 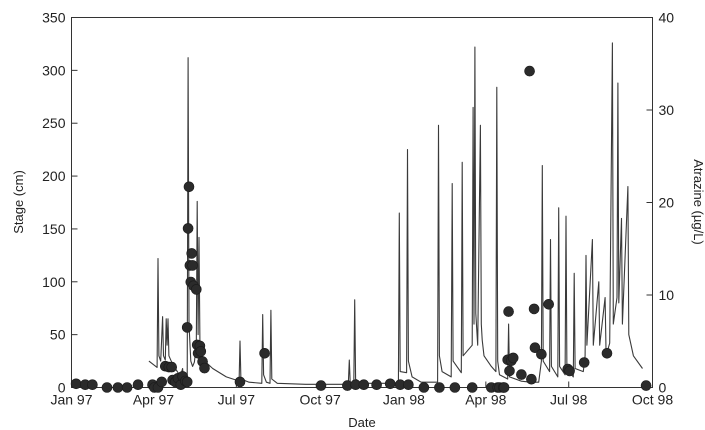 What do you see at coordinates (71, 400) in the screenshot?
I see `x-tick-label: Jan 97` at bounding box center [71, 400].